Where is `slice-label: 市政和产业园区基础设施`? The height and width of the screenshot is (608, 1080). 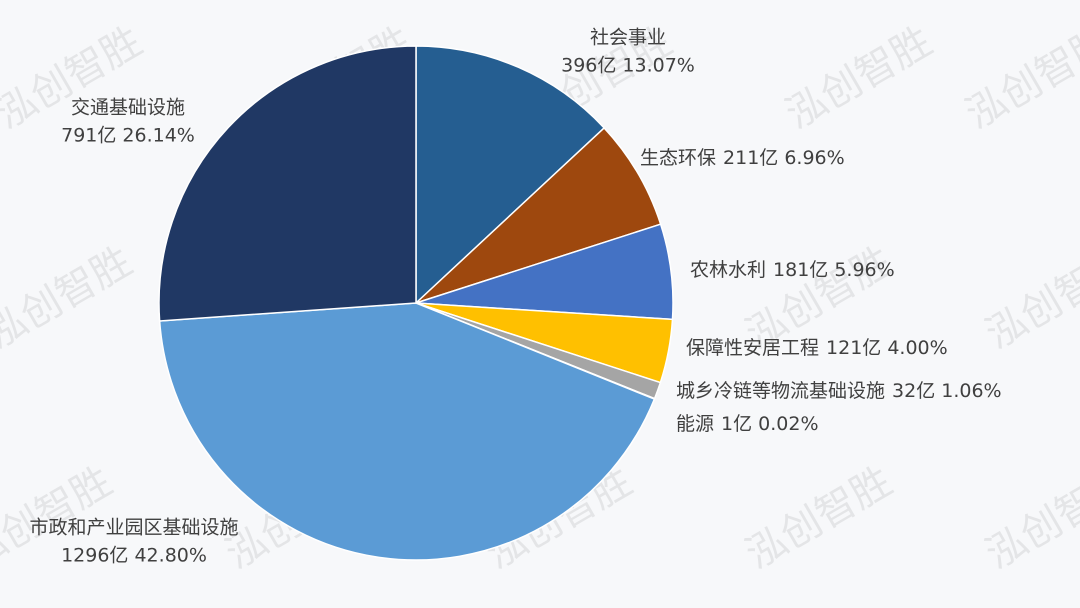 slice-label: 市政和产业园区基础设施 is located at coordinates (133, 528).